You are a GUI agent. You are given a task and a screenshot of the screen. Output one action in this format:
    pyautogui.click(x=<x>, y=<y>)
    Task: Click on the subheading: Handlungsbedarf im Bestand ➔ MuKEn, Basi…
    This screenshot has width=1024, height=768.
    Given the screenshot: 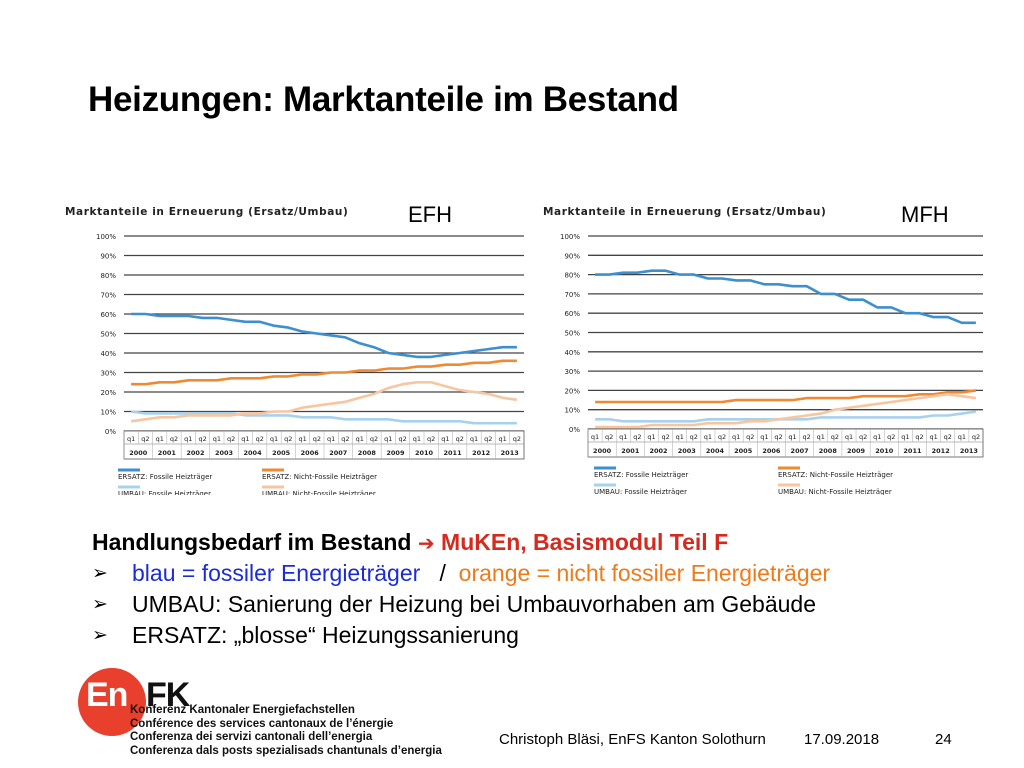 What is the action you would take?
    pyautogui.click(x=542, y=542)
    